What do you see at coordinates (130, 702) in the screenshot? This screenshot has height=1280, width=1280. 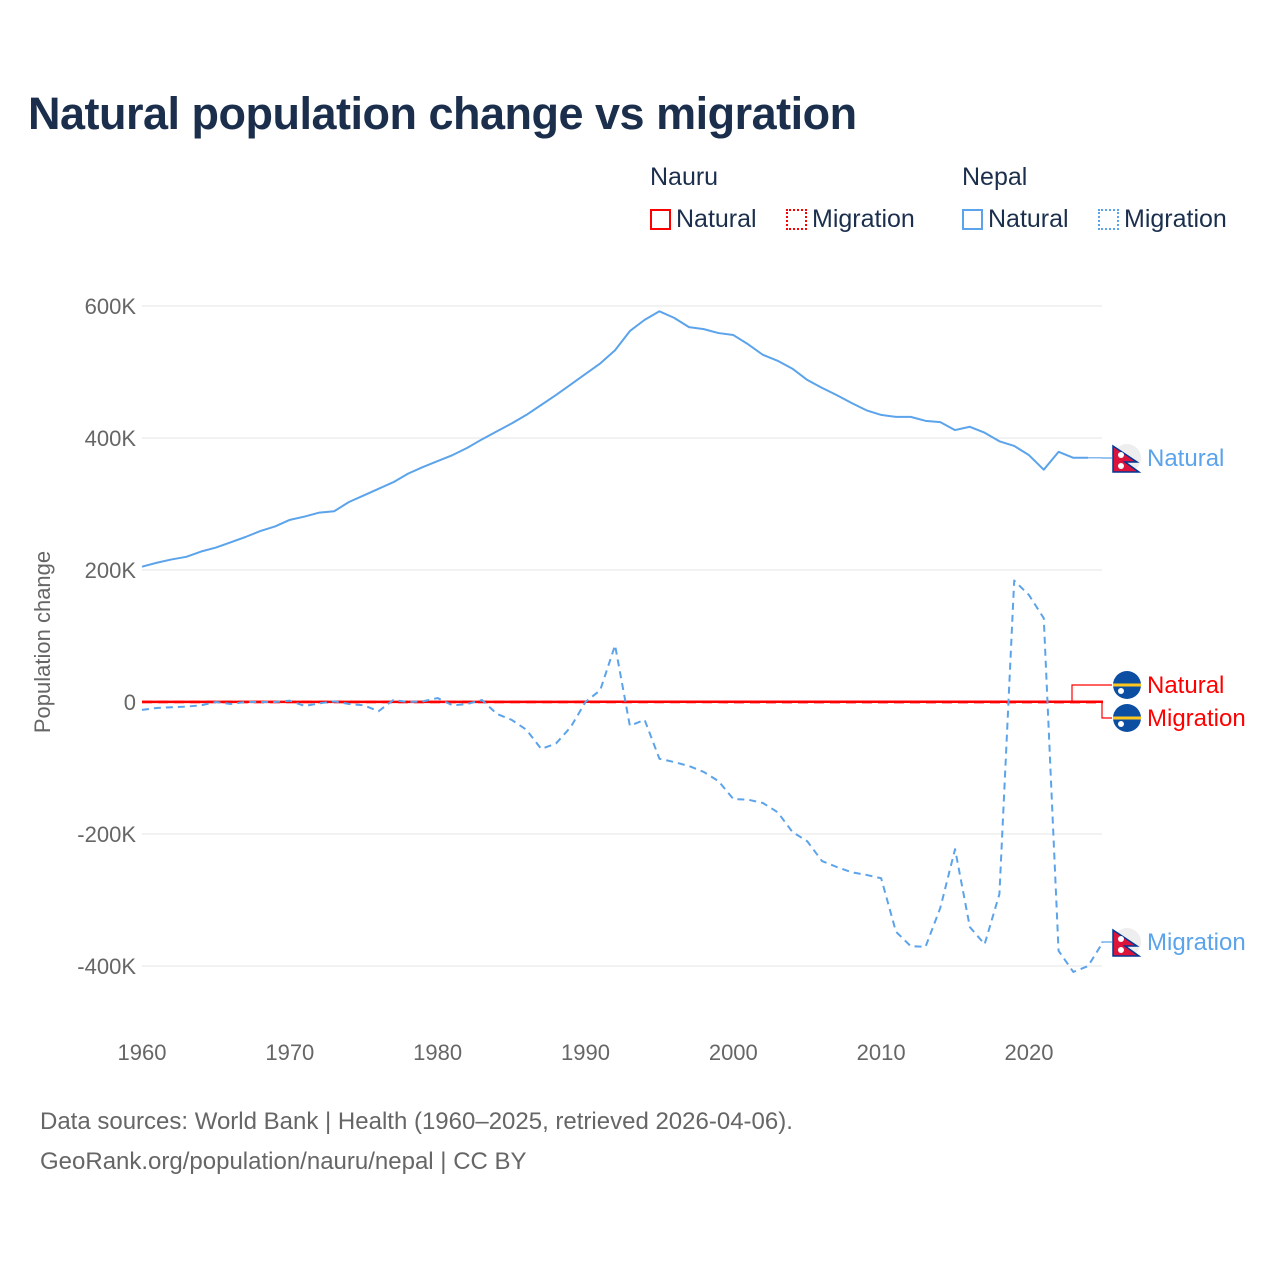 I see `y-tick-label: 0` at bounding box center [130, 702].